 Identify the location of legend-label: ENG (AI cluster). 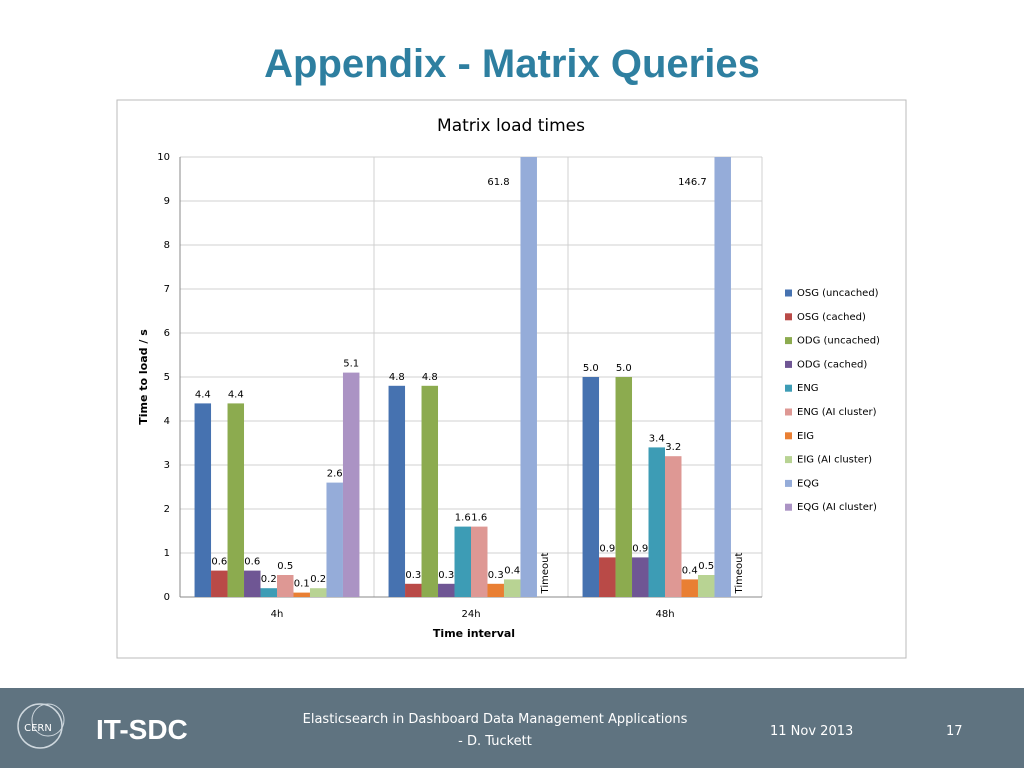
(837, 412).